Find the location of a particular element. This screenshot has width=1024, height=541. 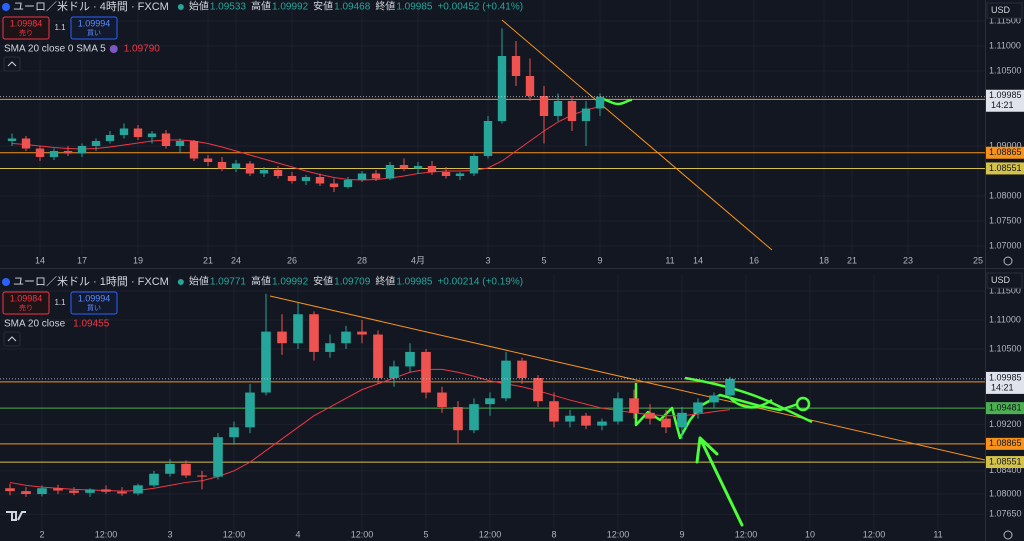

symbol-title: ユーロ／米ドル · 4時間 · FXCM is located at coordinates (91, 6).